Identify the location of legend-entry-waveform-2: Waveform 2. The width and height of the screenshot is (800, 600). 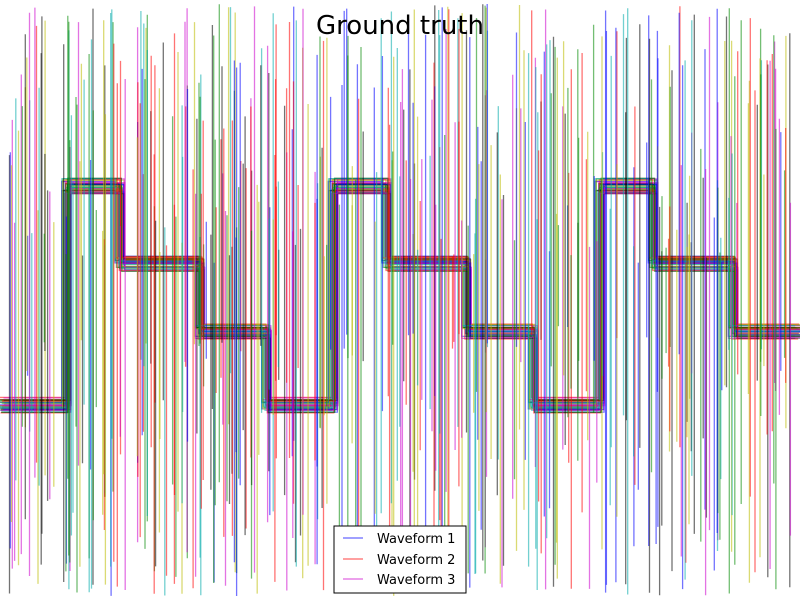
(399, 560).